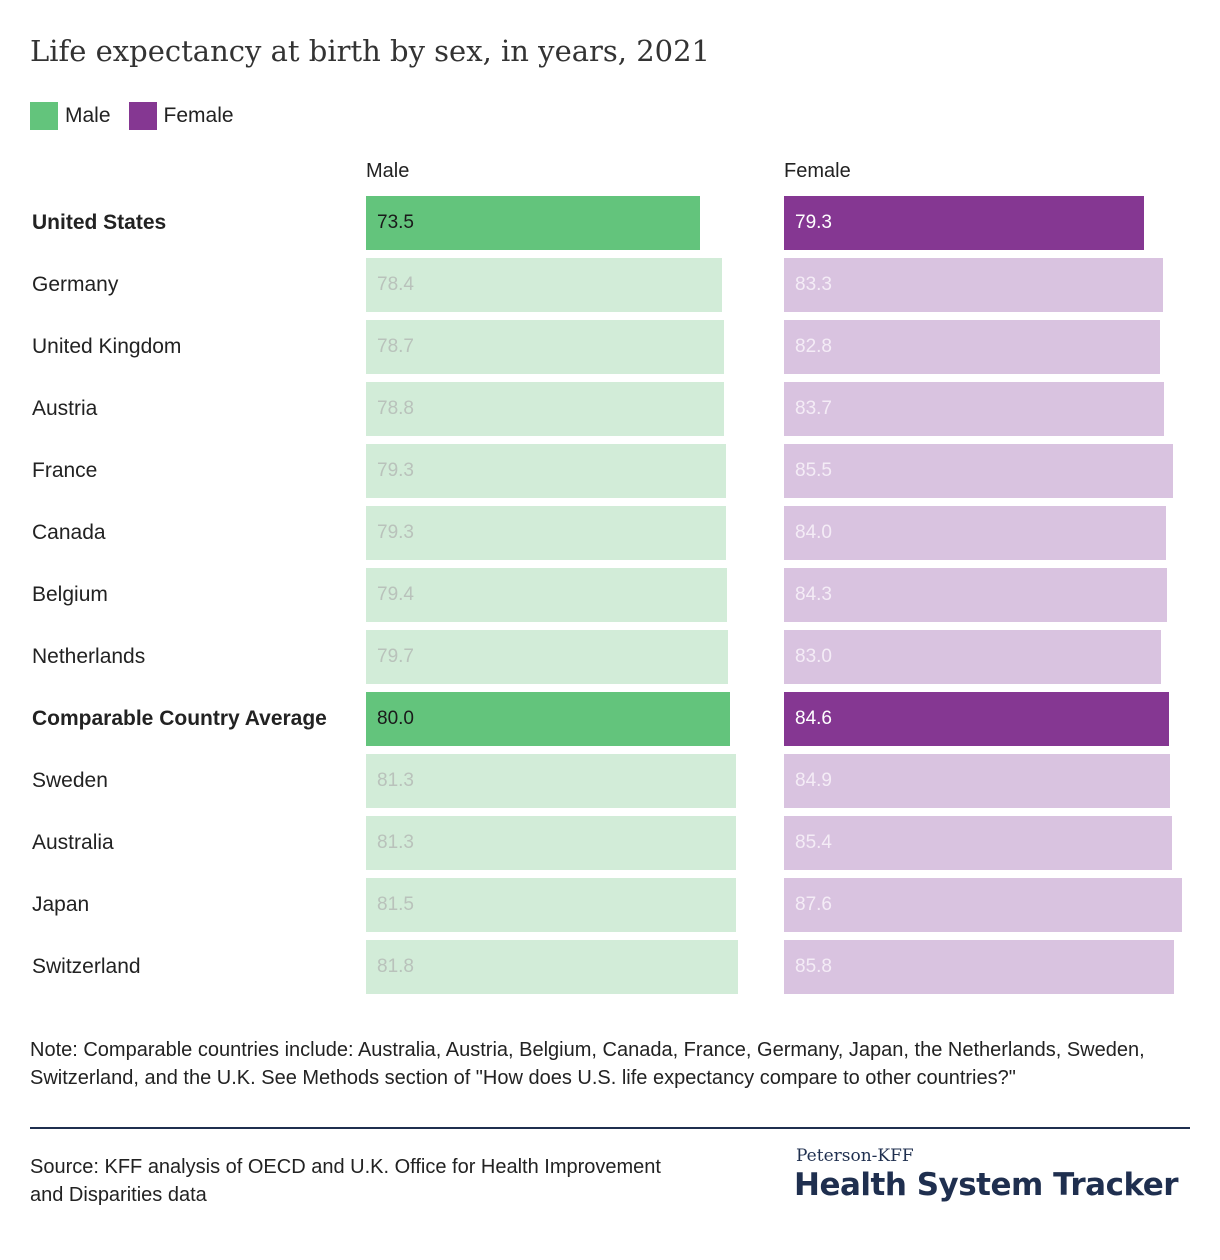 This screenshot has width=1220, height=1260. Describe the element at coordinates (69, 532) in the screenshot. I see `row-label-canada: Canada` at that location.